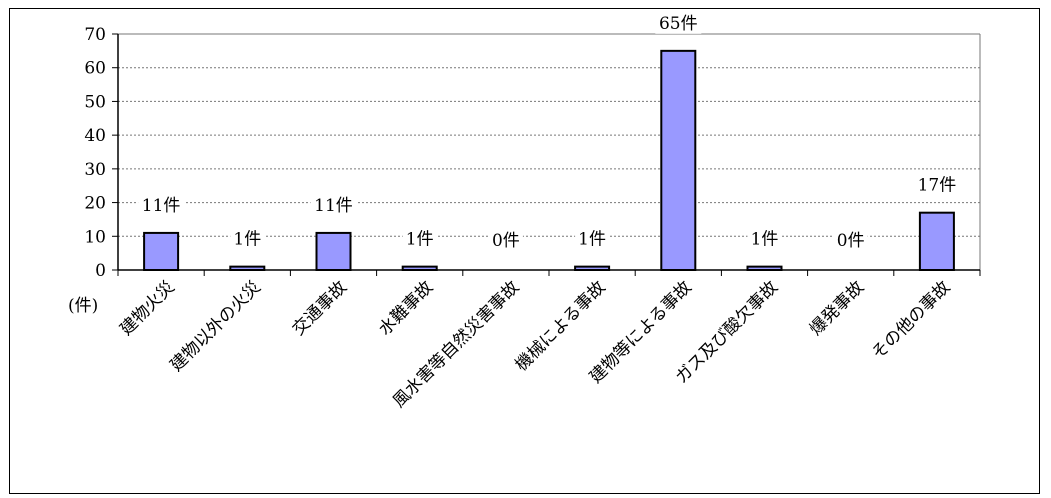 Image resolution: width=1051 pixels, height=498 pixels. Describe the element at coordinates (911, 320) in the screenshot. I see `category-label: その他の事故` at that location.